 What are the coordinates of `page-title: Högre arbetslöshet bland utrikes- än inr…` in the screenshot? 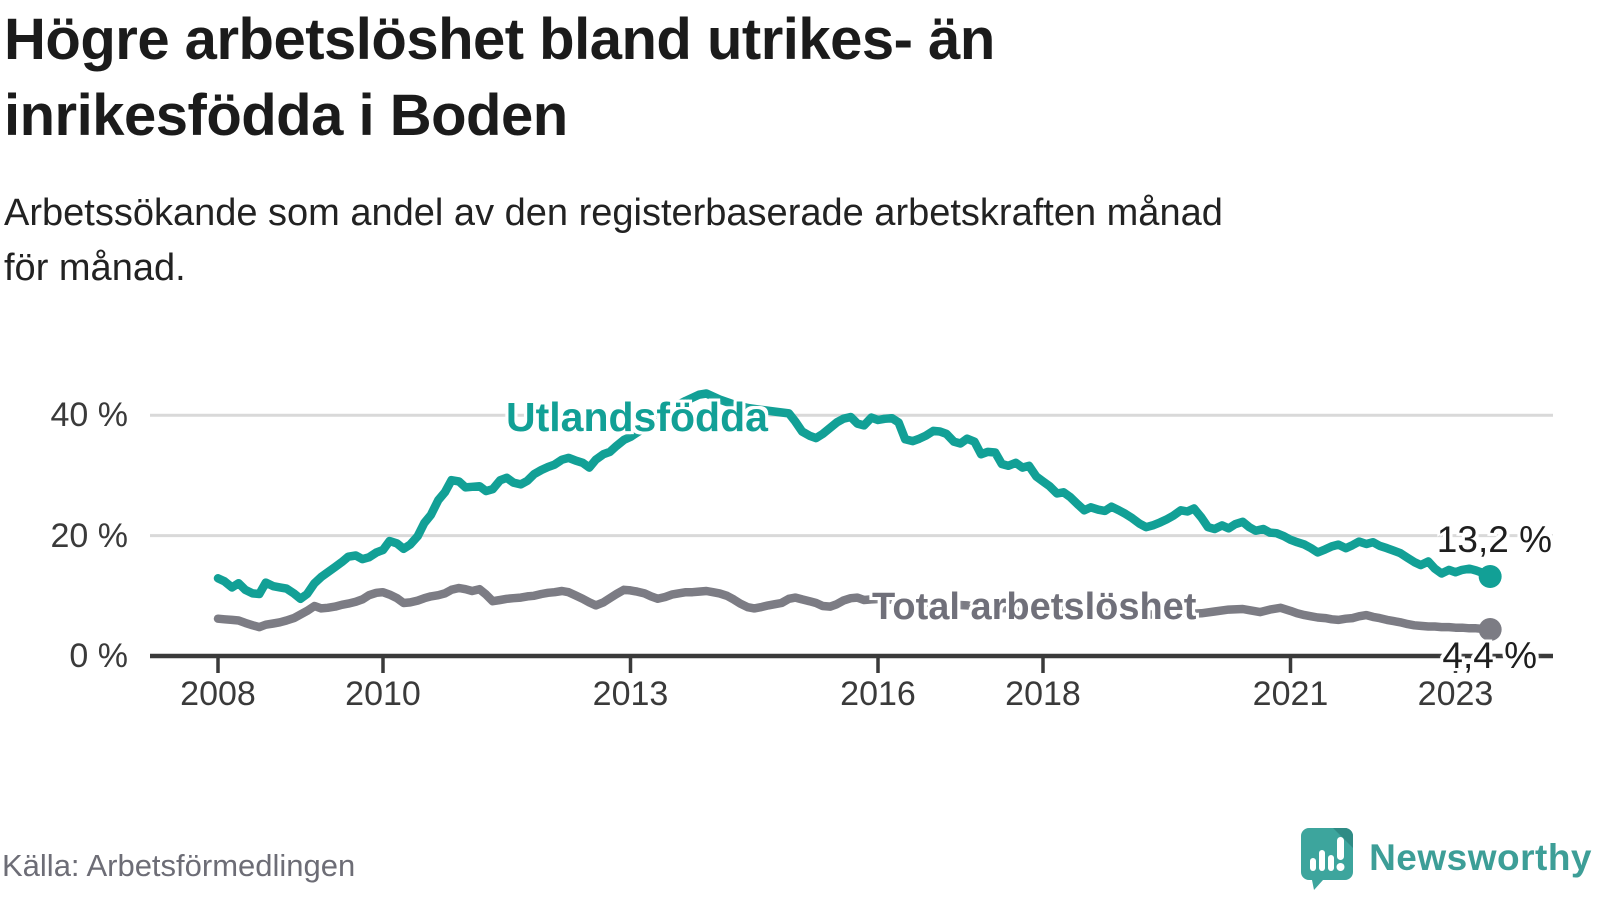 It's located at (644, 78).